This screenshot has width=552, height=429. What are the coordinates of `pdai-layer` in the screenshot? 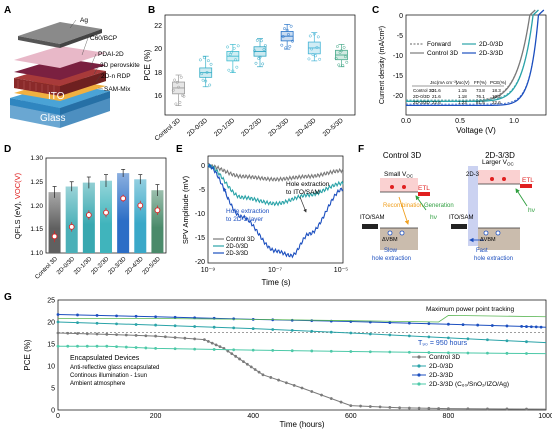 It's located at (60, 69).